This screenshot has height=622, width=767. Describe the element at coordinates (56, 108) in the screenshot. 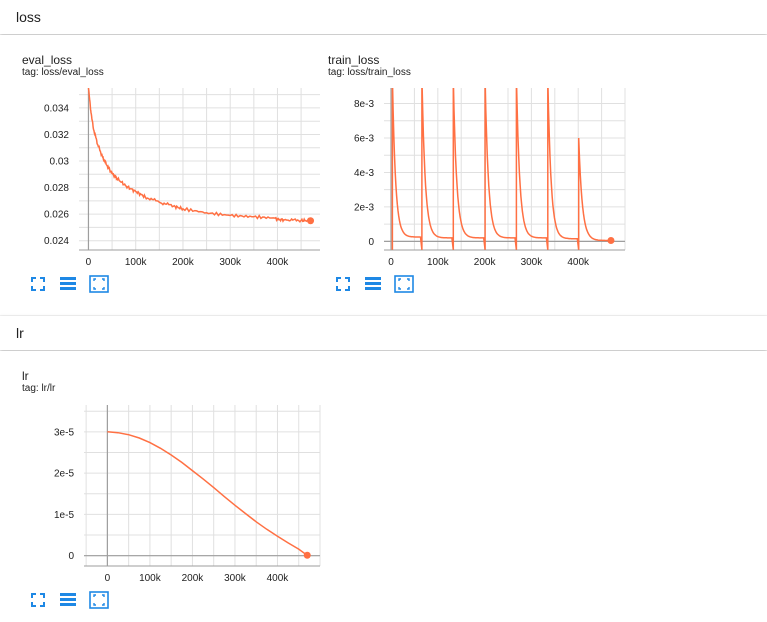

I see `y-tick-label: 0.034` at that location.